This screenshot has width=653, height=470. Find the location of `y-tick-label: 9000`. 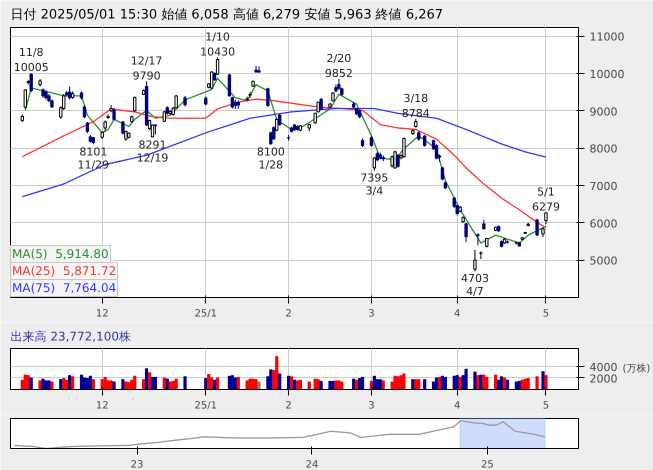

y-tick-label: 9000 is located at coordinates (604, 111).